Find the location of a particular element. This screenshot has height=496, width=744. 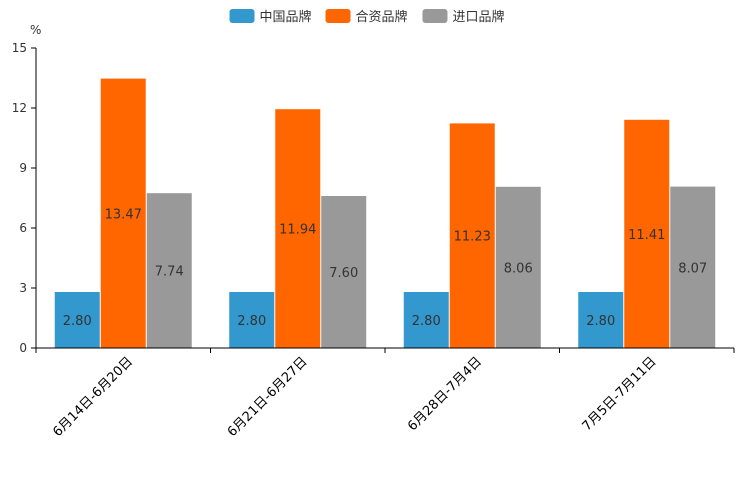

y-axis-unit-label: % is located at coordinates (35, 30).